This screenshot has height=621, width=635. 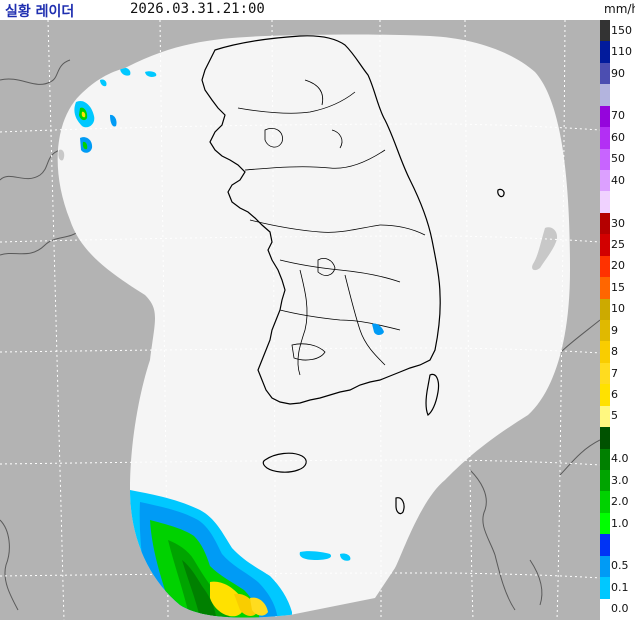 I want to click on legend-label: 50, so click(x=618, y=159).